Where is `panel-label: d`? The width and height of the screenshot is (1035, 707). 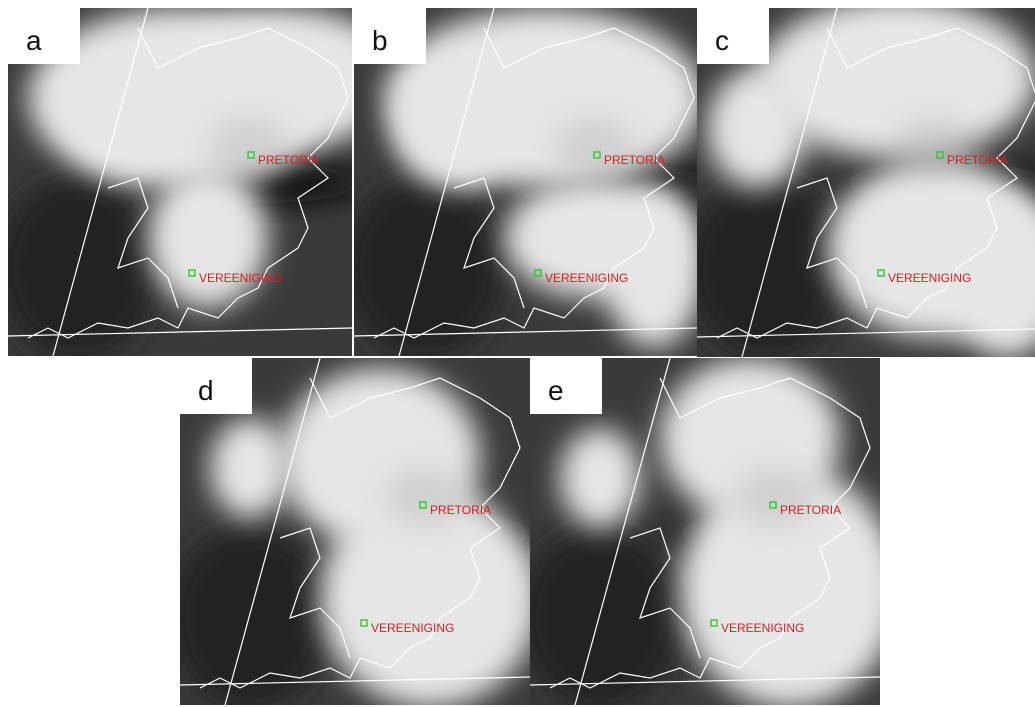
panel-label: d is located at coordinates (206, 390).